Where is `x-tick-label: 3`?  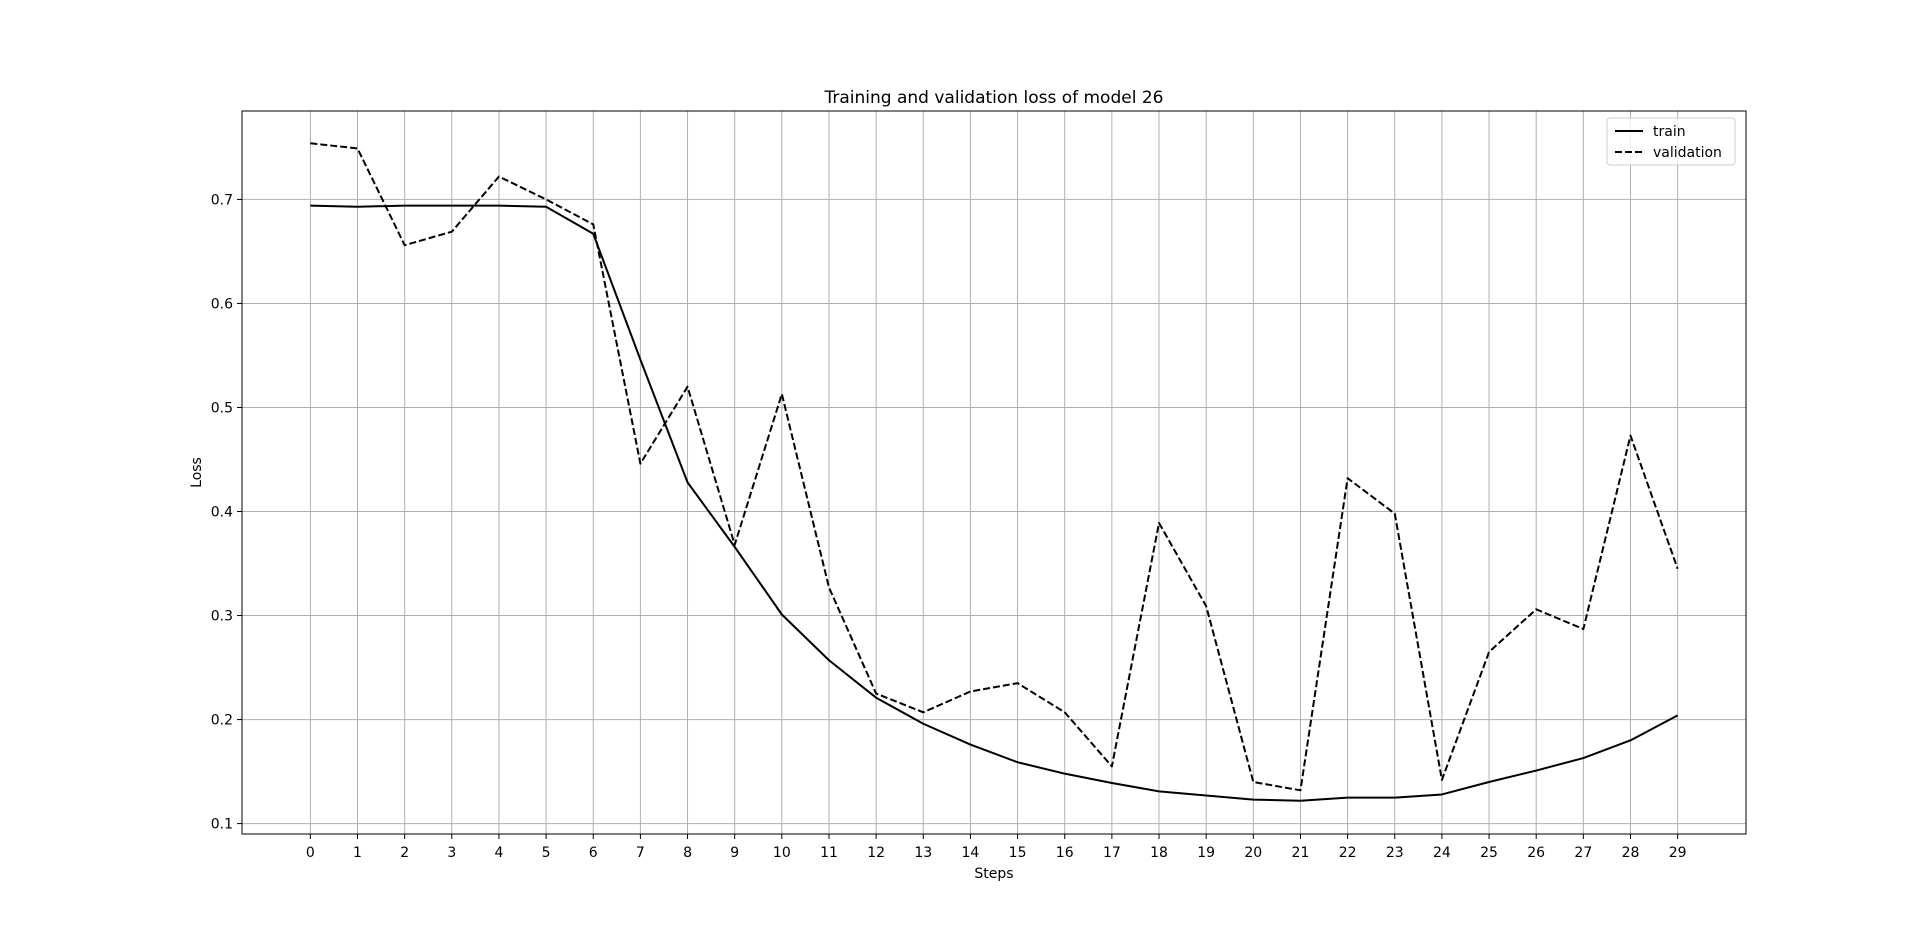 x-tick-label: 3 is located at coordinates (451, 853).